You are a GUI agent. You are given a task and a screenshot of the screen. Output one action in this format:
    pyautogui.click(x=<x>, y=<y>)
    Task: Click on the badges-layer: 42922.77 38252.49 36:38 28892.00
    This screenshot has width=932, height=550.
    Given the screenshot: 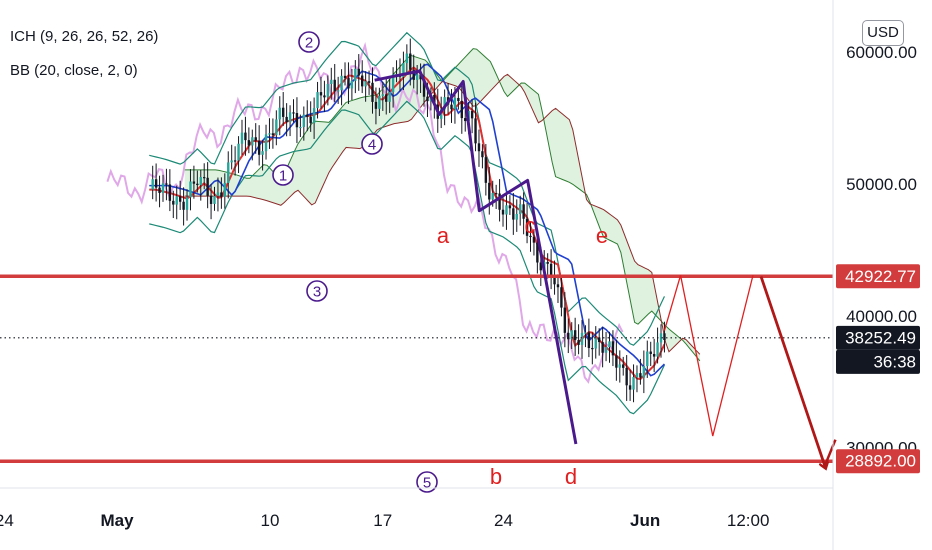 What is the action you would take?
    pyautogui.click(x=878, y=369)
    